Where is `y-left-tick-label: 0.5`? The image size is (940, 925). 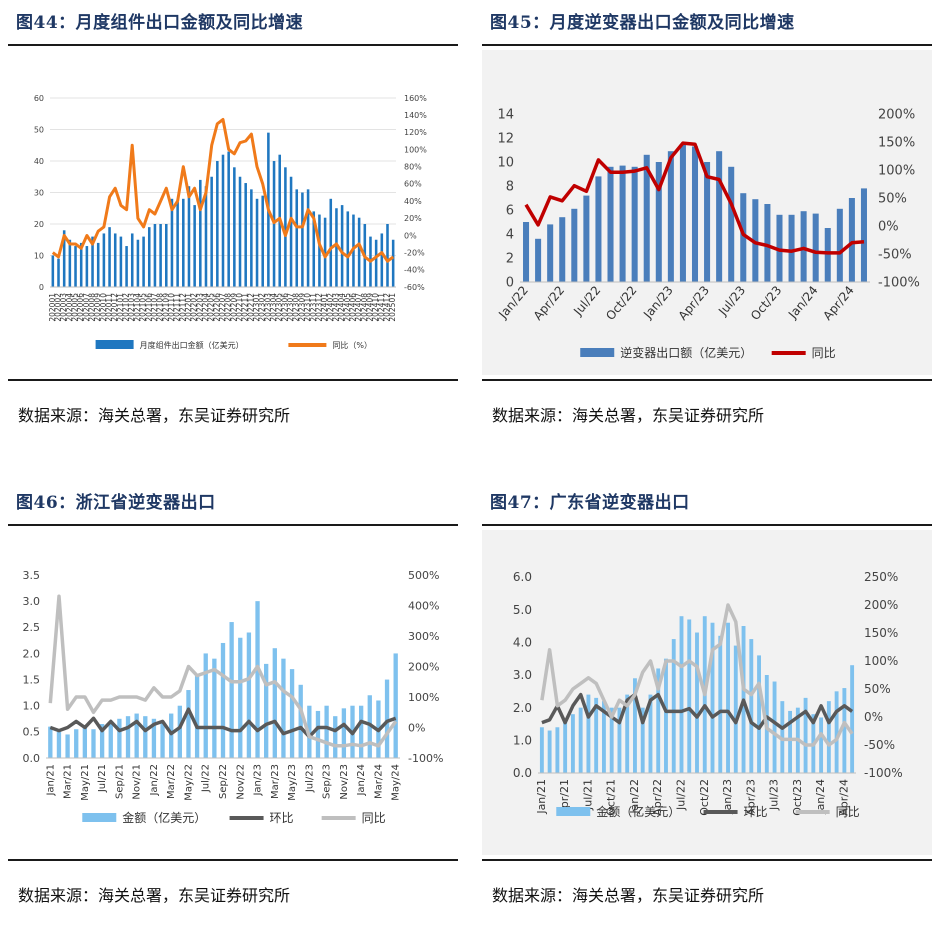
y-left-tick-label: 0.5 is located at coordinates (32, 732).